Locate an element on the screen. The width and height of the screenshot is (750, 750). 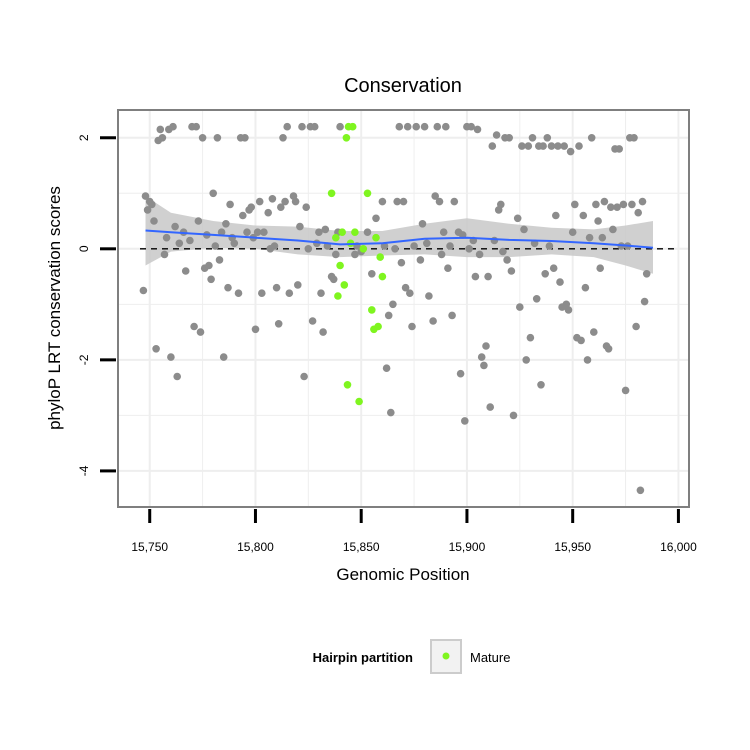
confidence-band is located at coordinates (399, 235).